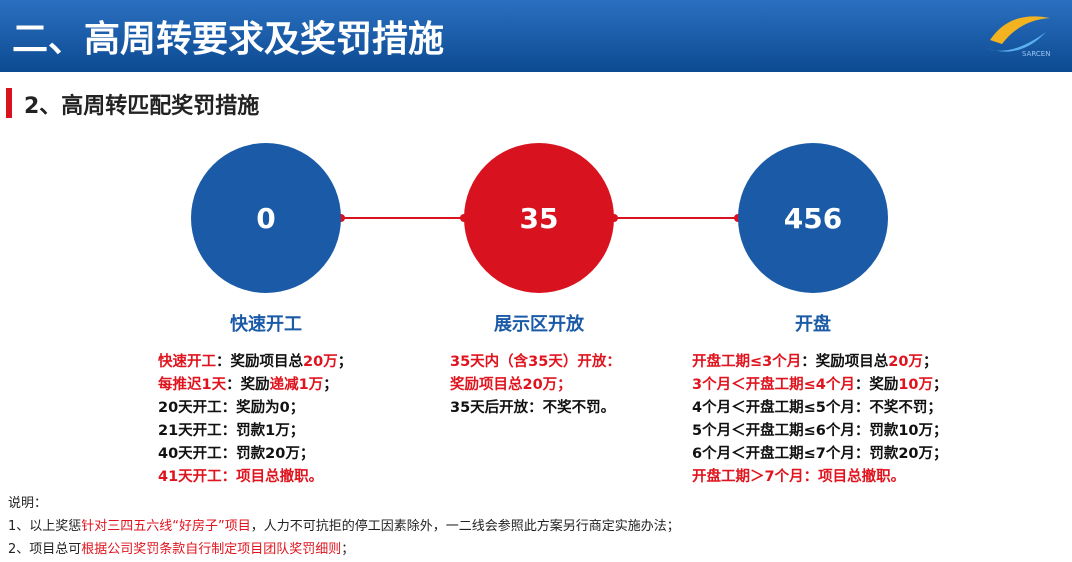 This screenshot has height=562, width=1072. I want to click on milestone-label: 展示区开放, so click(539, 324).